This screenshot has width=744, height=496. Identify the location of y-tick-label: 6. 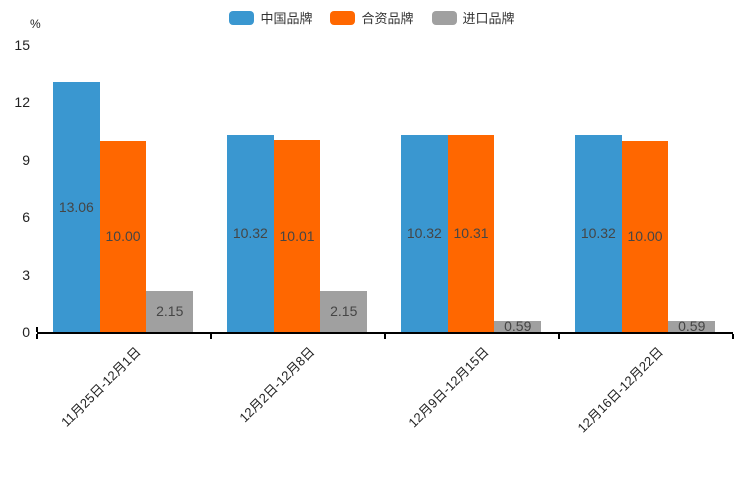
(26, 217).